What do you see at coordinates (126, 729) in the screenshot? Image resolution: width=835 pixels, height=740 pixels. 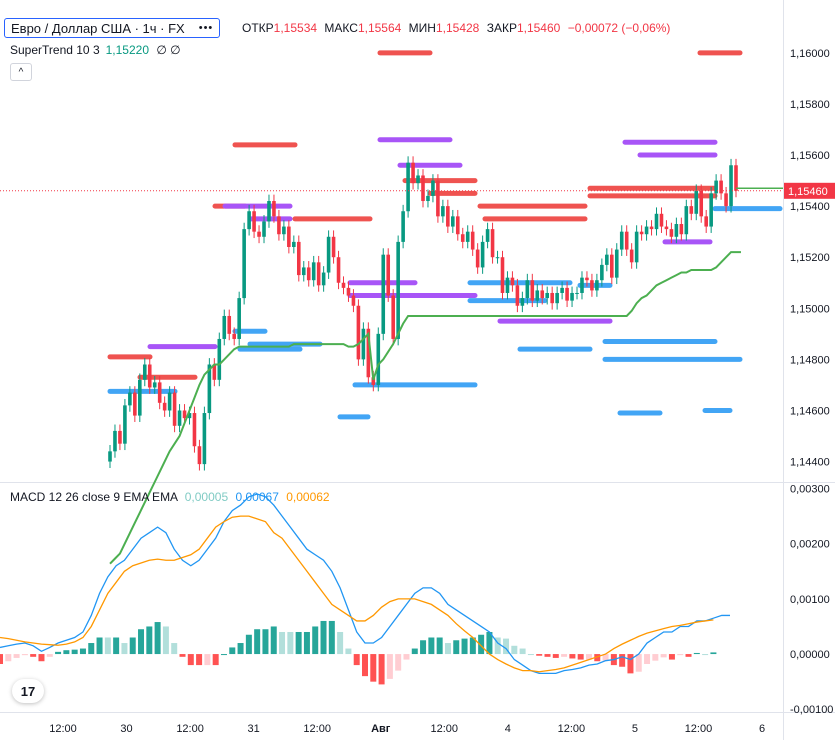 I see `time-tick-label: 30` at bounding box center [126, 729].